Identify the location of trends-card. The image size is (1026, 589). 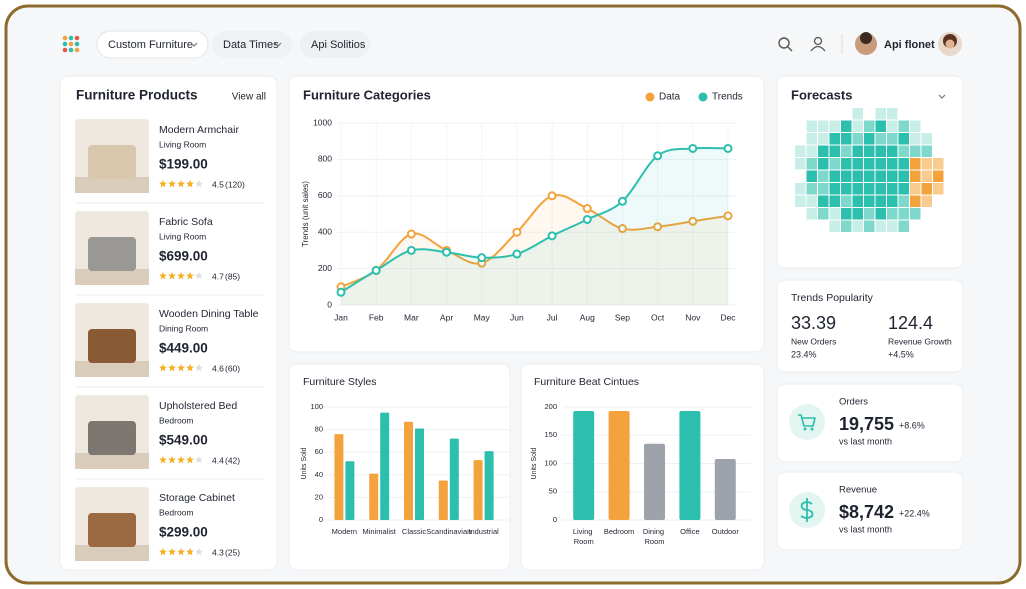
(870, 326).